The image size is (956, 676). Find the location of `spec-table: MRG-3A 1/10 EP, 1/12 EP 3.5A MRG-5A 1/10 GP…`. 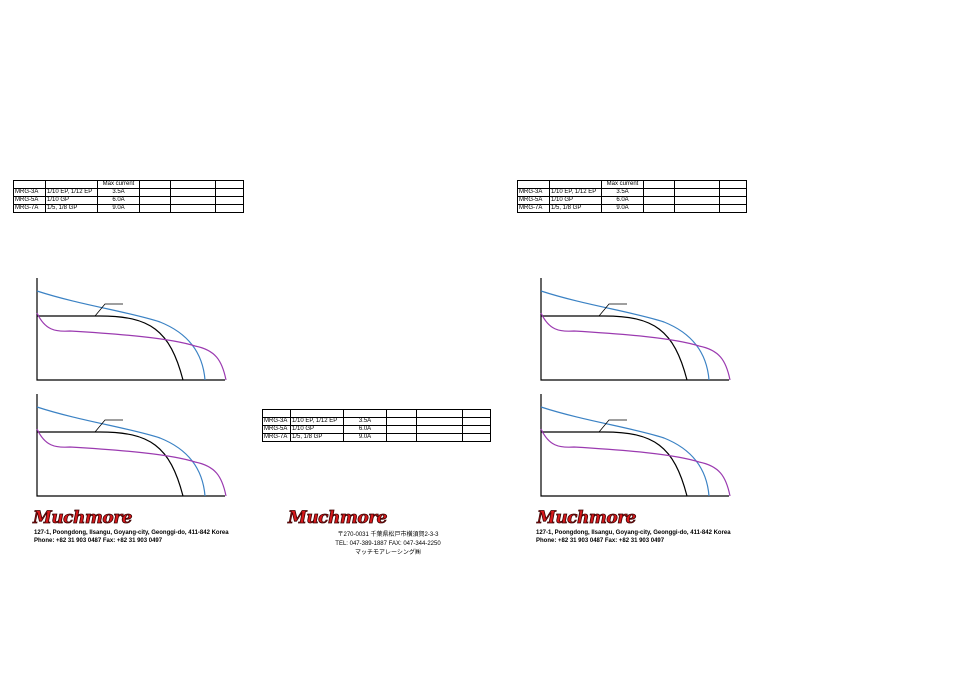

spec-table: MRG-3A 1/10 EP, 1/12 EP 3.5A MRG-5A 1/10 GP… is located at coordinates (376, 425).